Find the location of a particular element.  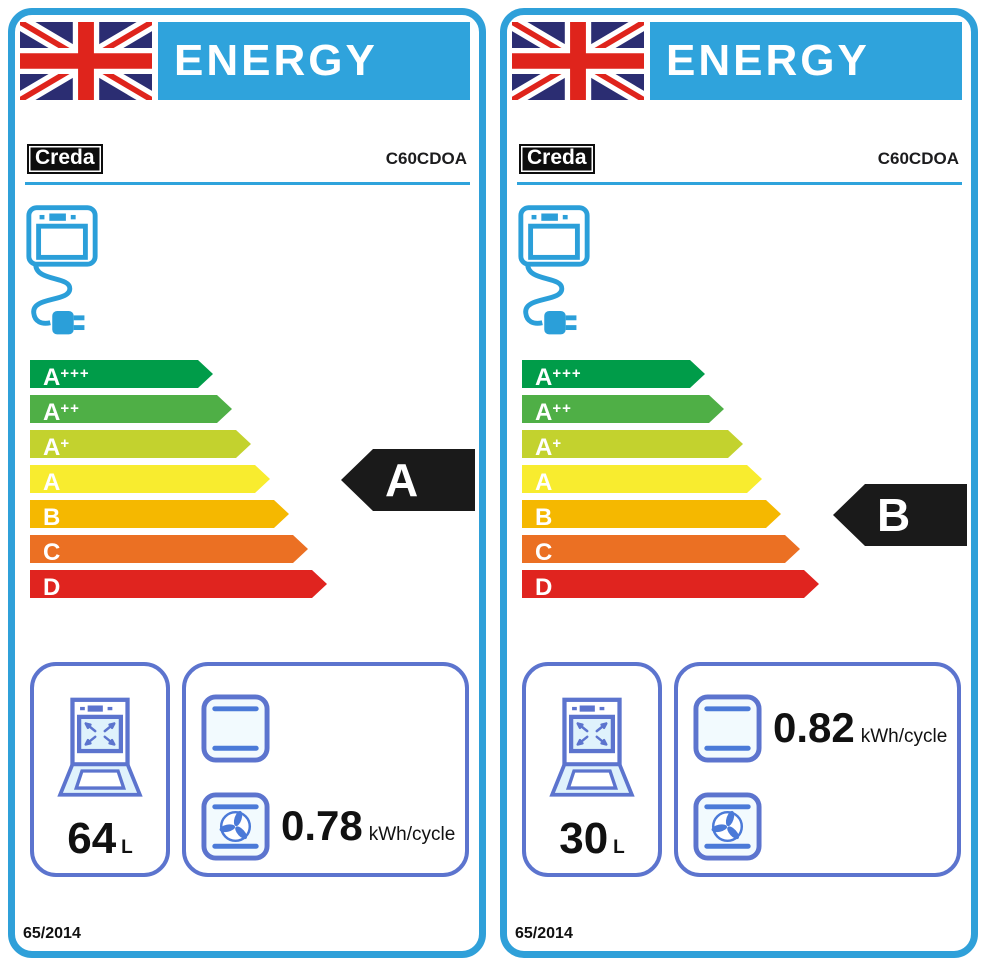

volume-text: 30 L is located at coordinates (592, 839).